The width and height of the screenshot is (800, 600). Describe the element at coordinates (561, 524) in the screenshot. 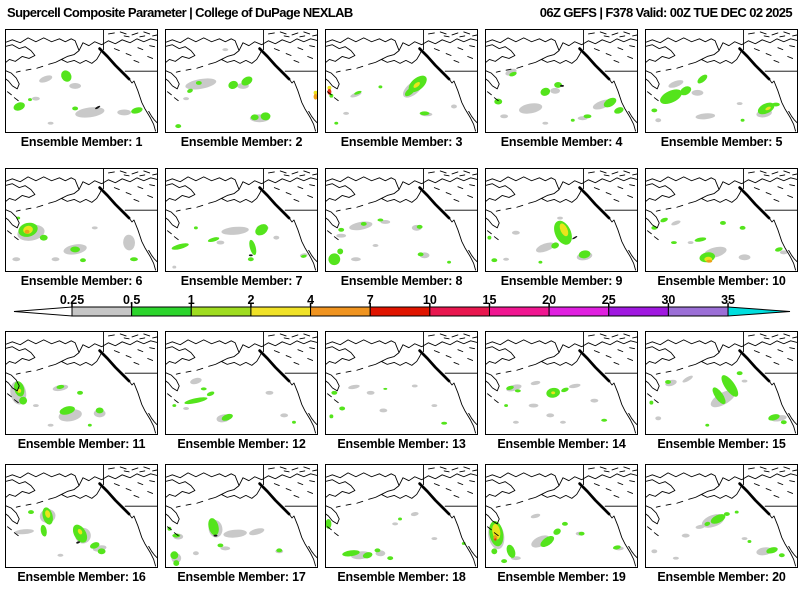

I see `ensemble-panel-19: Ensemble Member: 19` at that location.